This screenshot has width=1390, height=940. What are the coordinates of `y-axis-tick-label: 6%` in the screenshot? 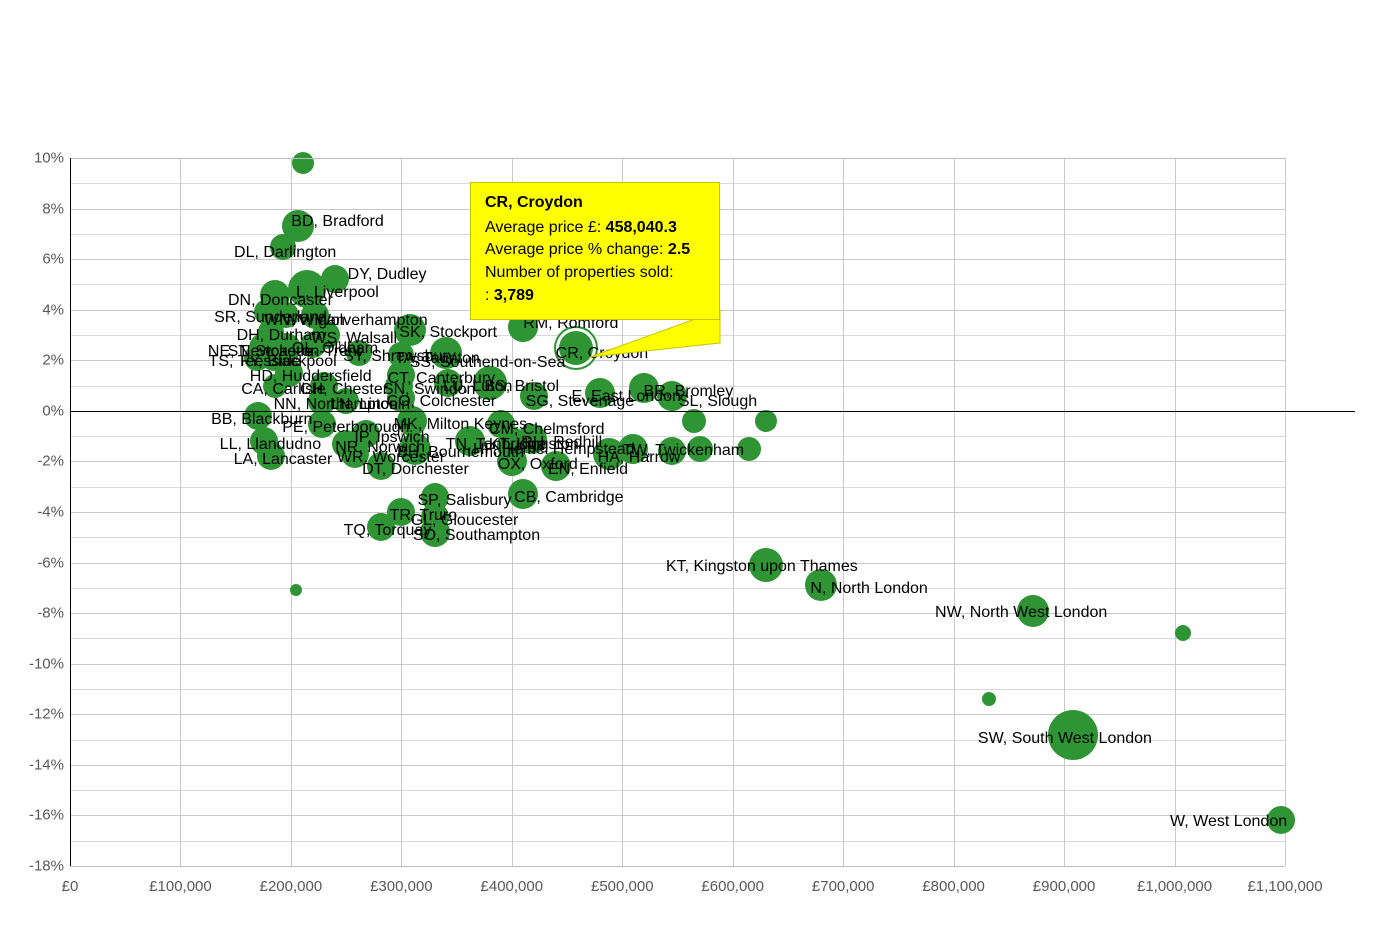 It's located at (53, 259).